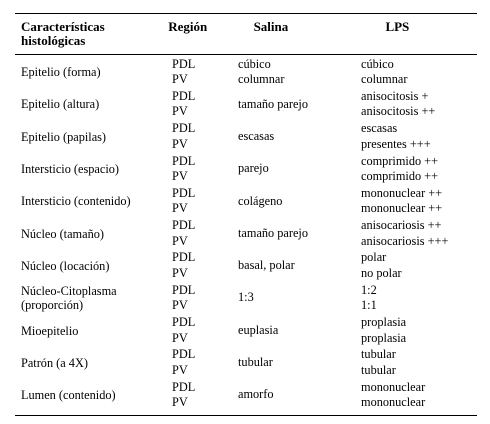  What do you see at coordinates (419, 266) in the screenshot?
I see `row-lps: polar no polar` at bounding box center [419, 266].